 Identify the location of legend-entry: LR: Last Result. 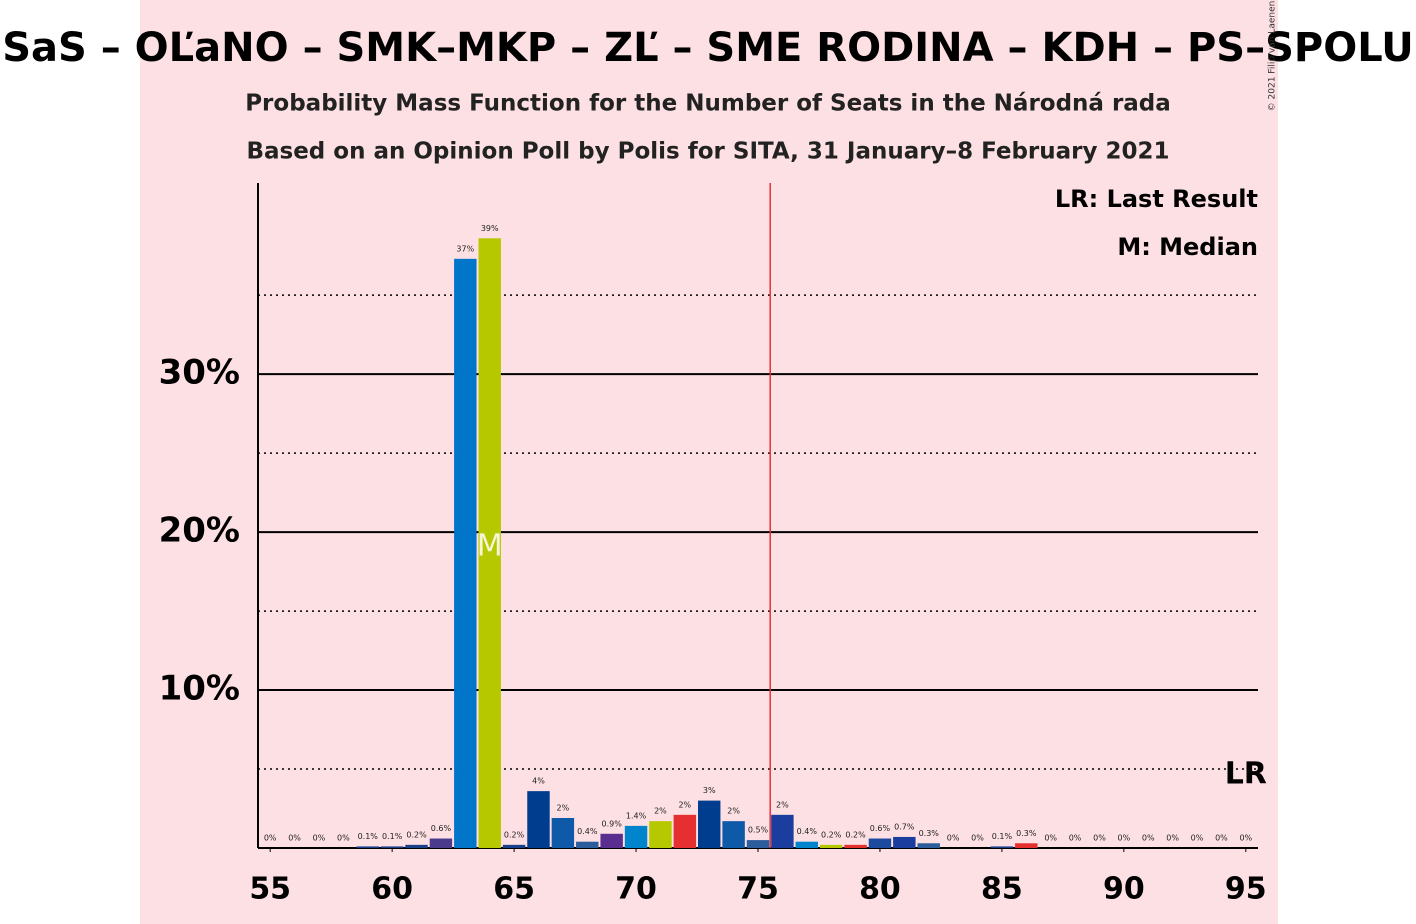
(1156, 199).